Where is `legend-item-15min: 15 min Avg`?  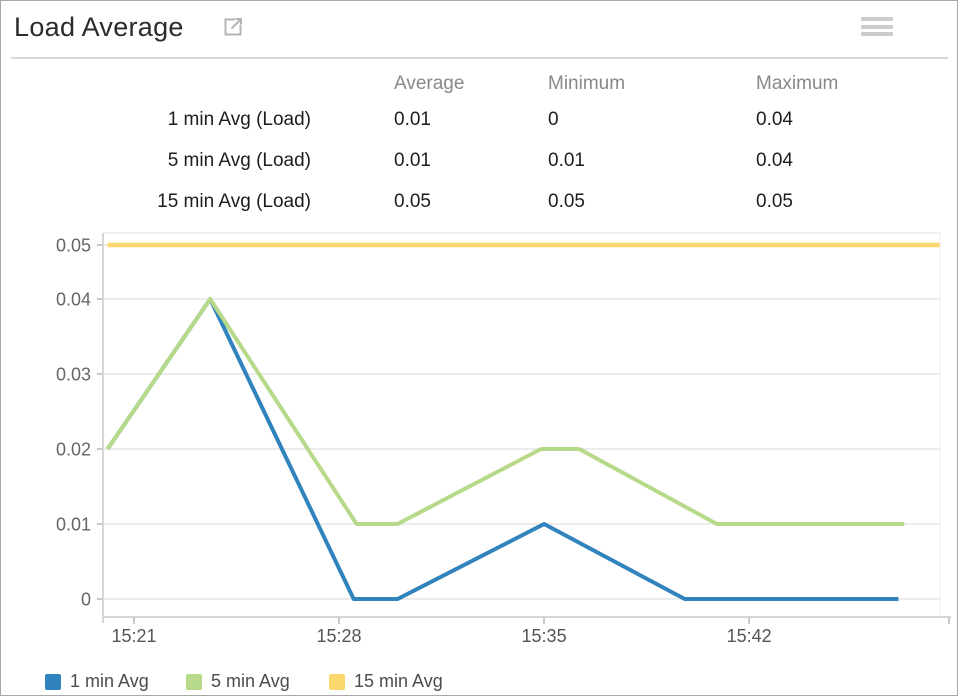
legend-item-15min: 15 min Avg is located at coordinates (386, 681).